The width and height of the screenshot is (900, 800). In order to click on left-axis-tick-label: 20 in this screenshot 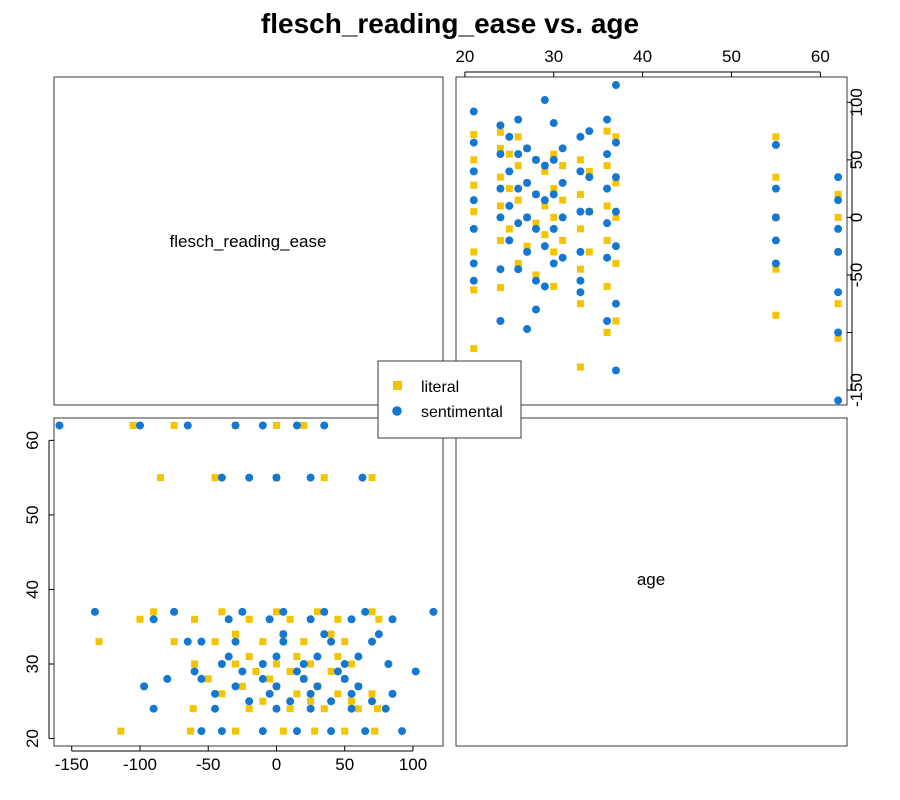, I will do `click(32, 738)`.